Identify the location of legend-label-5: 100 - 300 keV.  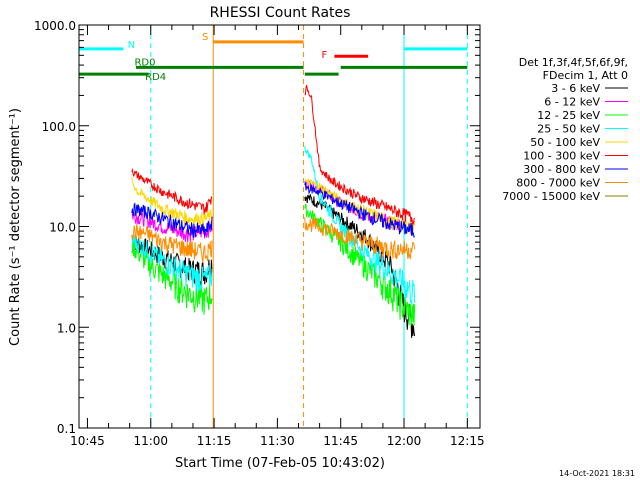
(561, 156).